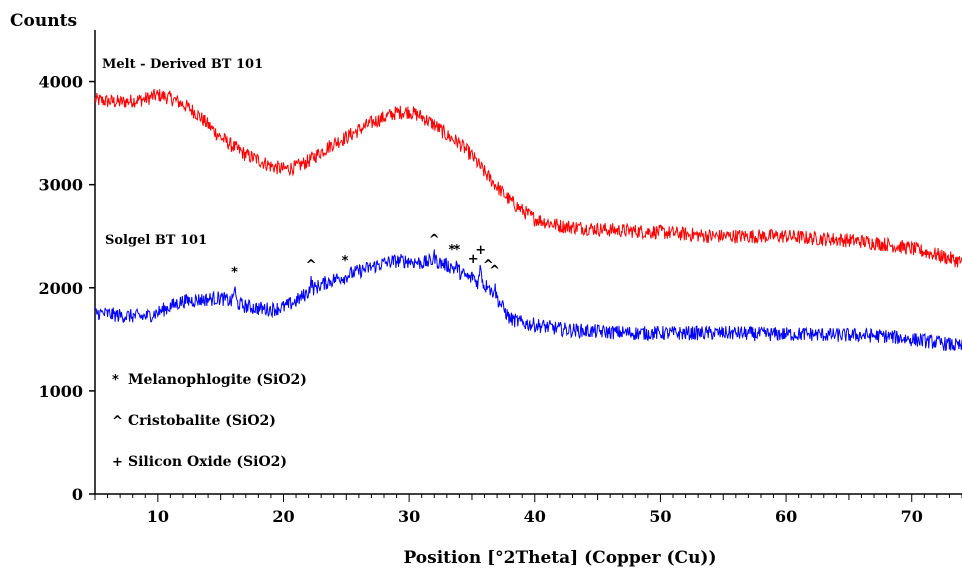 Image resolution: width=962 pixels, height=573 pixels. I want to click on x-ticks: 10 20 30 40 50 60 70, so click(528, 510).